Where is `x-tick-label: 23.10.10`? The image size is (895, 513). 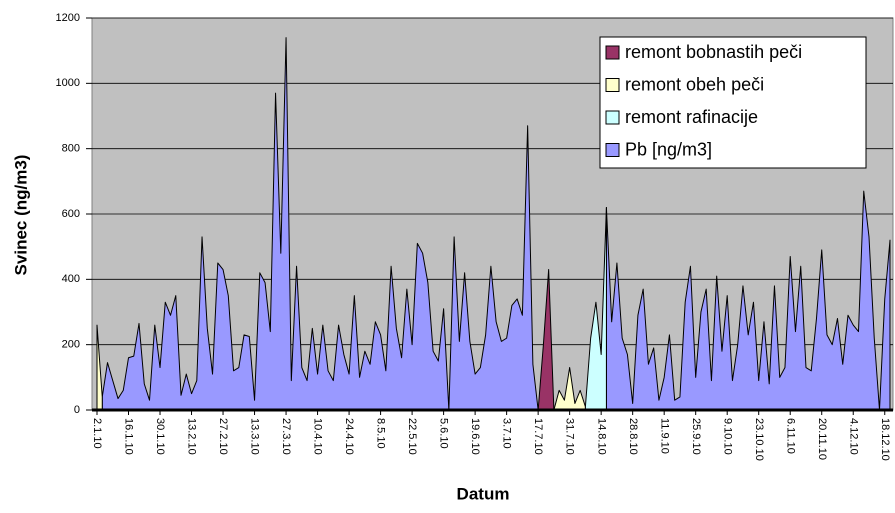
x-tick-label: 23.10.10 is located at coordinates (759, 439).